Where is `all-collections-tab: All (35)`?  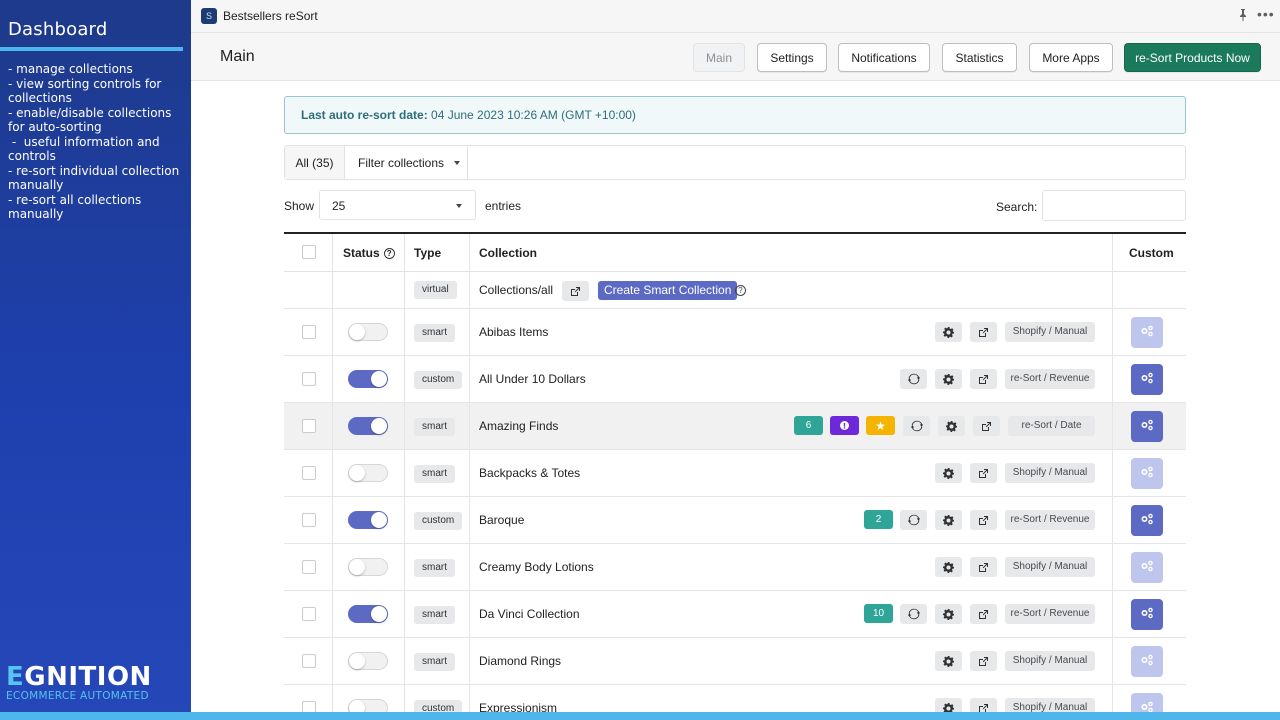 all-collections-tab: All (35) is located at coordinates (315, 162).